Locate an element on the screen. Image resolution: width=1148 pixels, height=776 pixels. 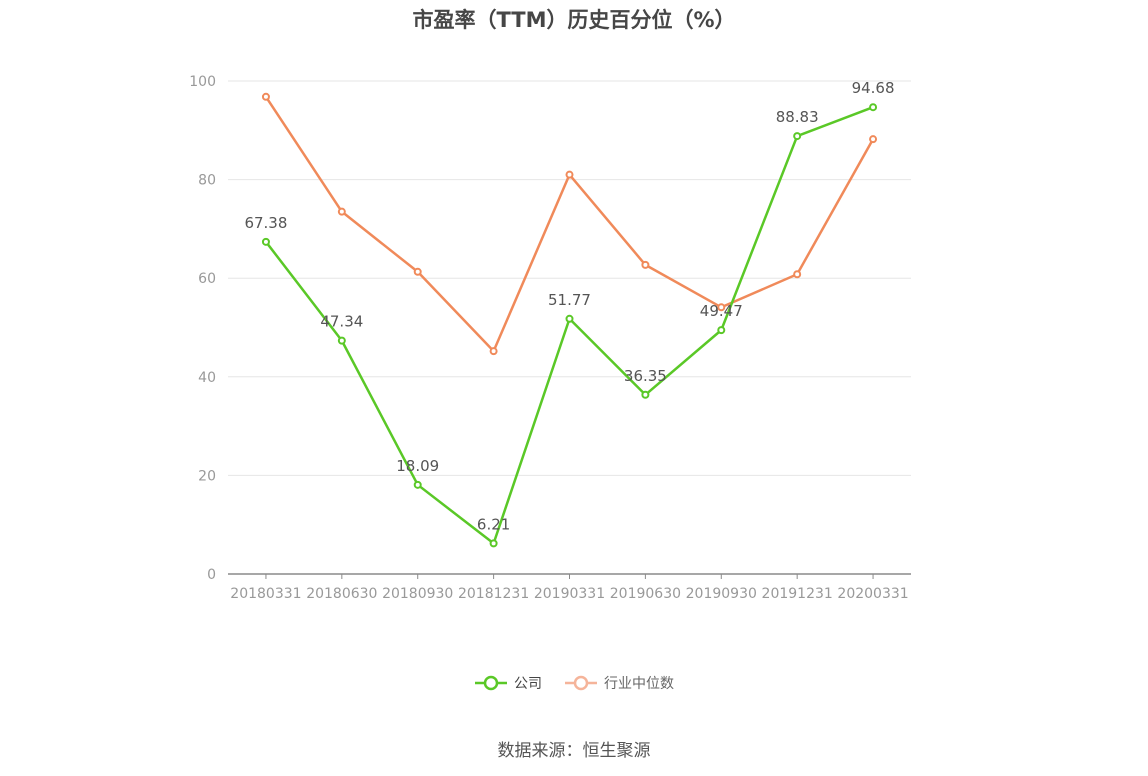
y-tick-label: 100 is located at coordinates (202, 82).